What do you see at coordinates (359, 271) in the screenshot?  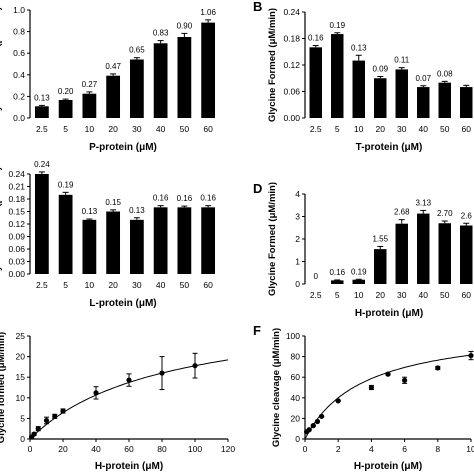 I see `data-label: 0.19` at bounding box center [359, 271].